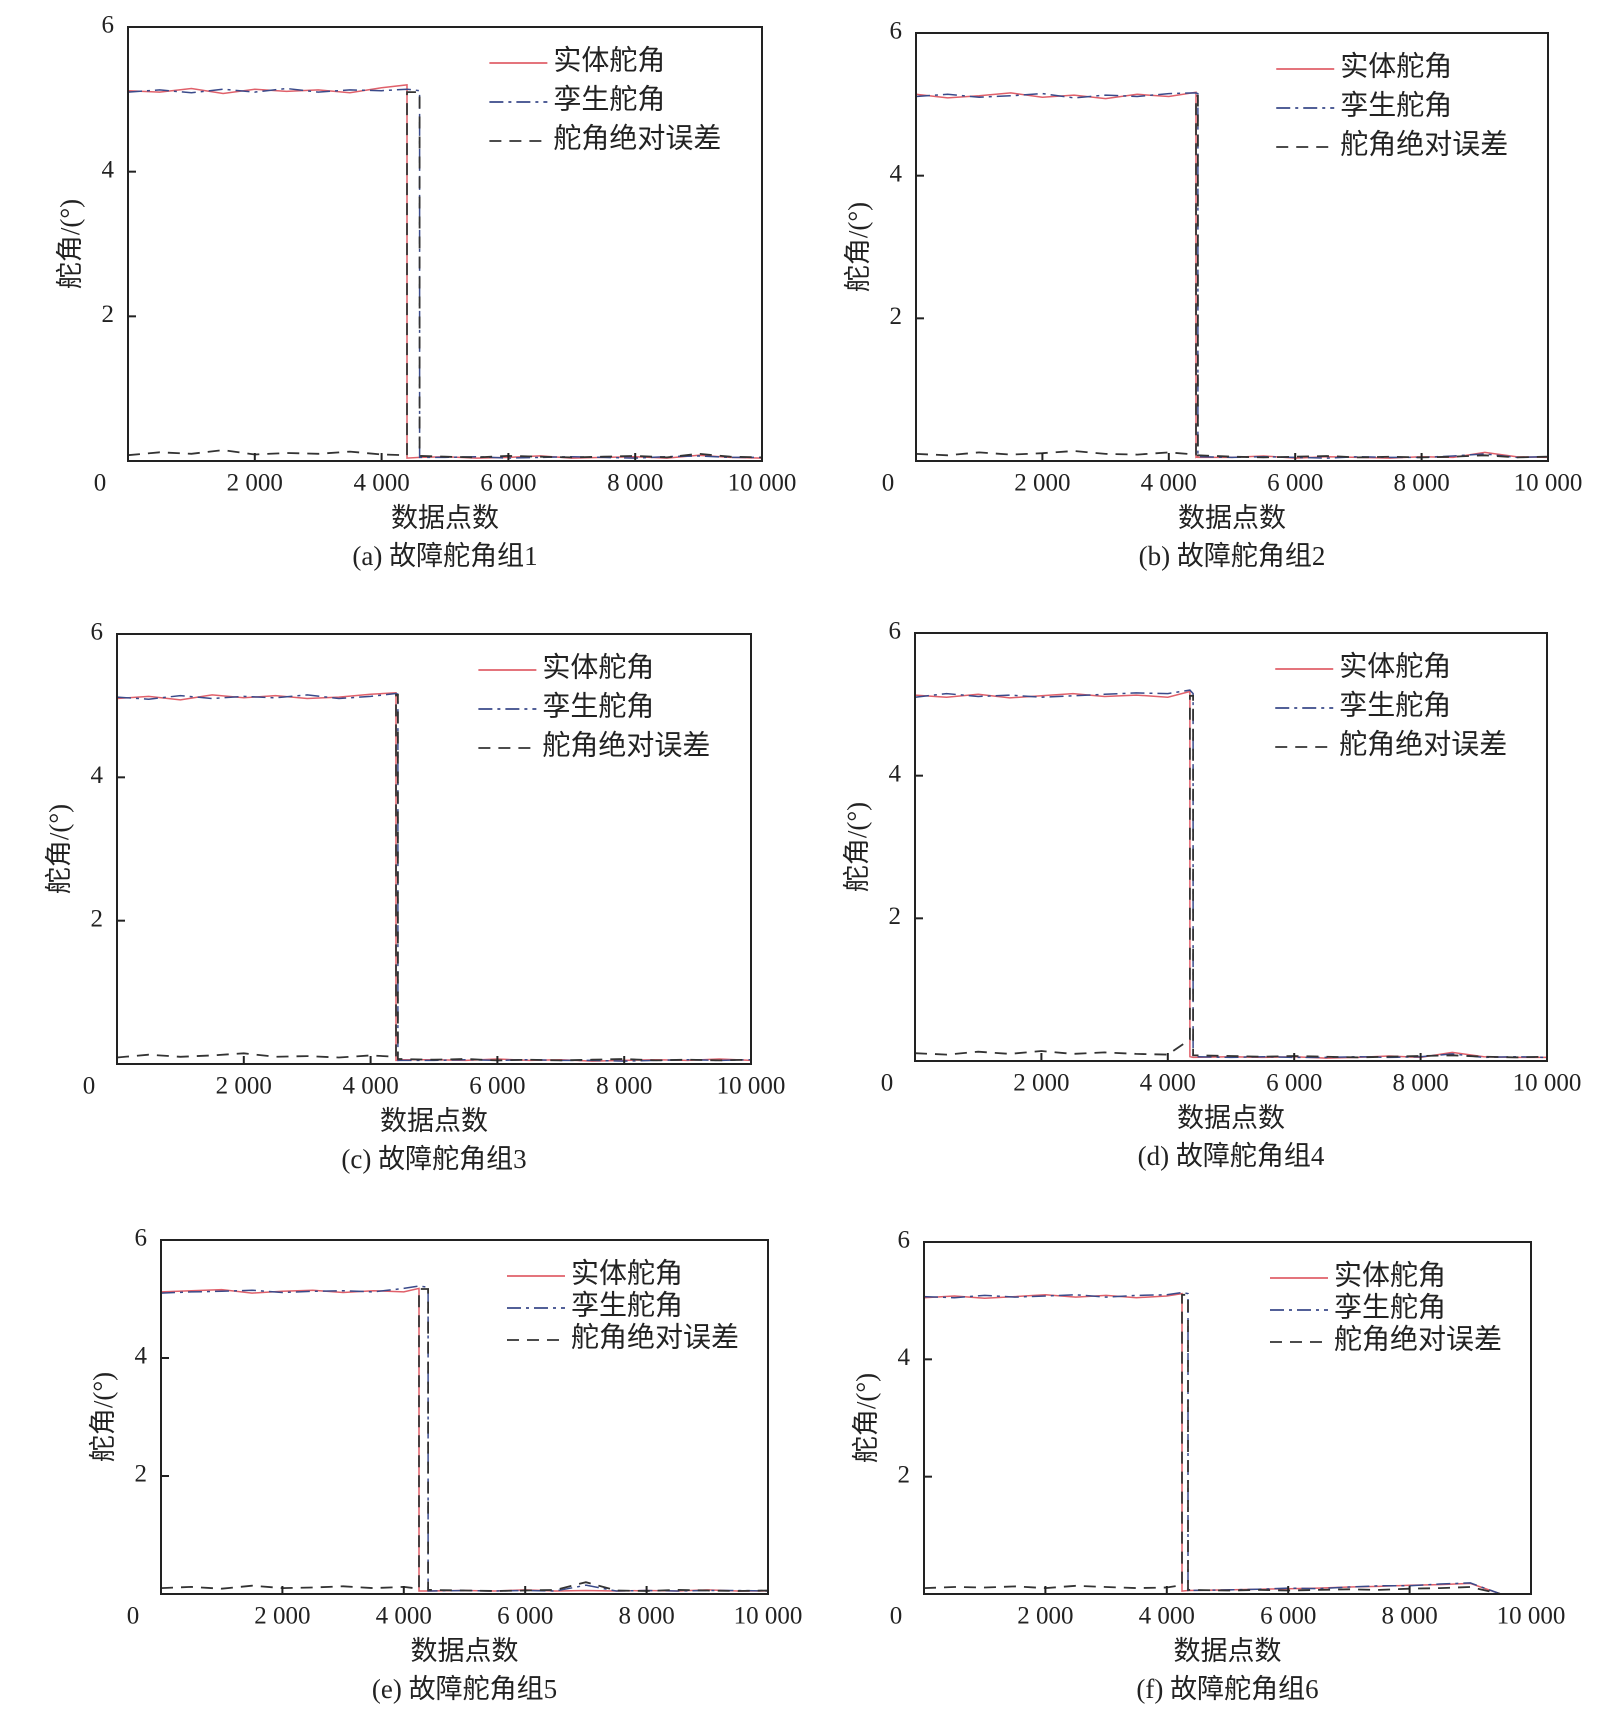 The height and width of the screenshot is (1710, 1613). Describe the element at coordinates (1232, 556) in the screenshot. I see `caption: (b) 故障舵角组2` at that location.